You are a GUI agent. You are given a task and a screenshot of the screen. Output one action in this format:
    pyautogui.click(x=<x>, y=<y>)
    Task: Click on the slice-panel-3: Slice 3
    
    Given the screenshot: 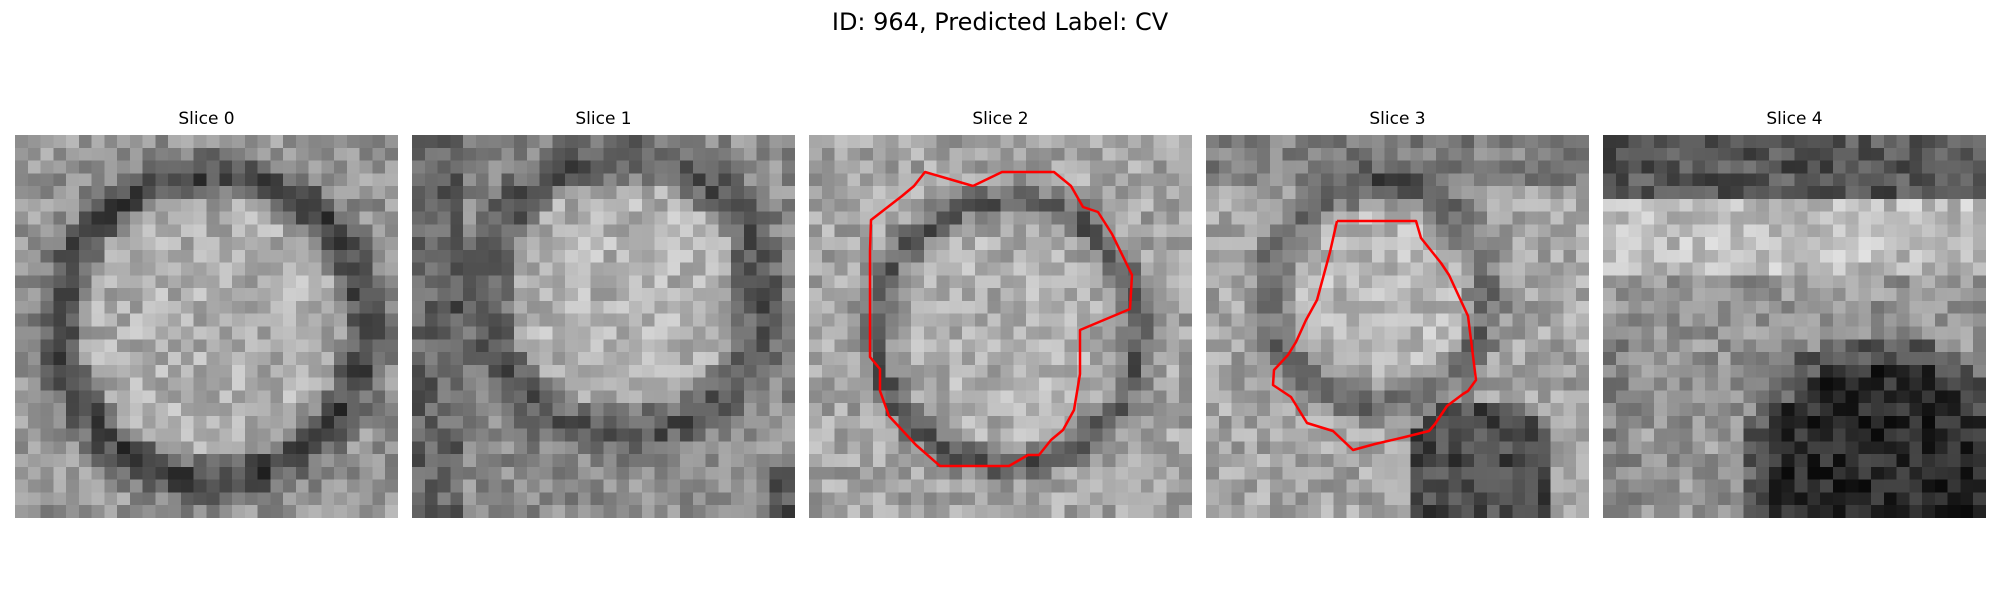 What is the action you would take?
    pyautogui.click(x=1397, y=313)
    